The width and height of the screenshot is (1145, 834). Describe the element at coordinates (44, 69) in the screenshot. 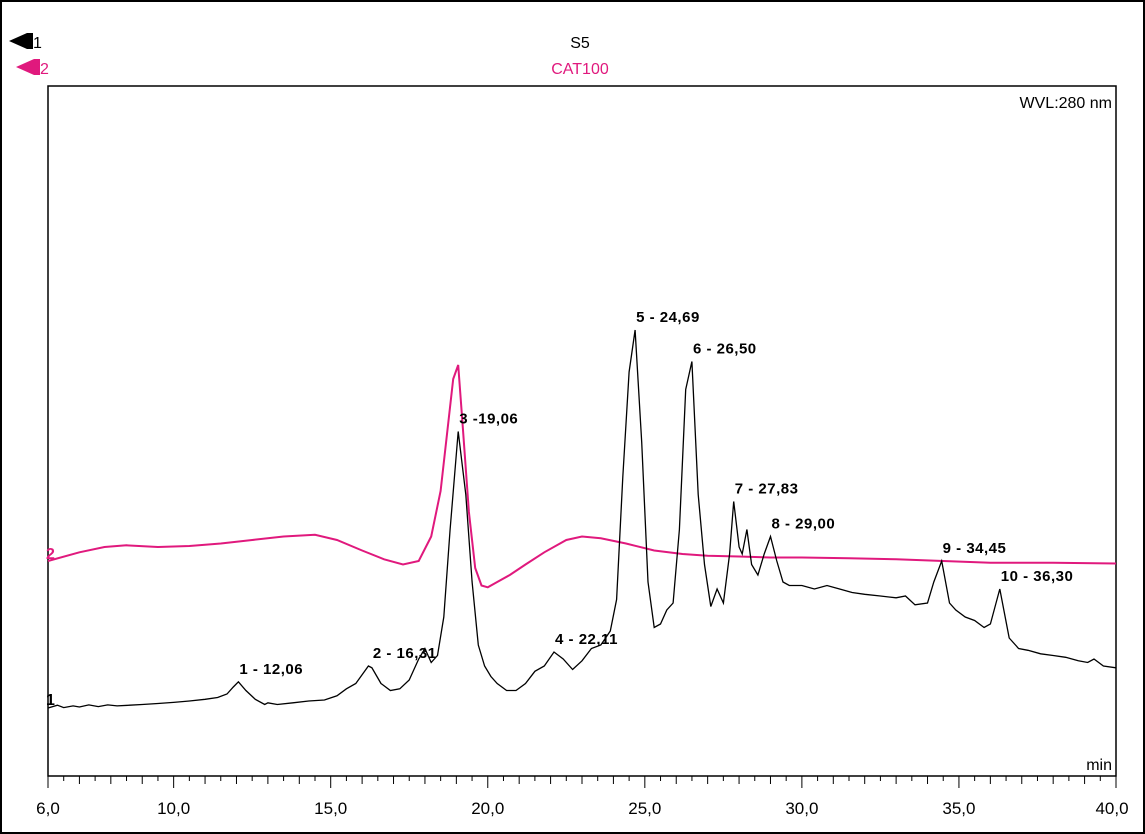

I see `trace-2-index: 2` at that location.